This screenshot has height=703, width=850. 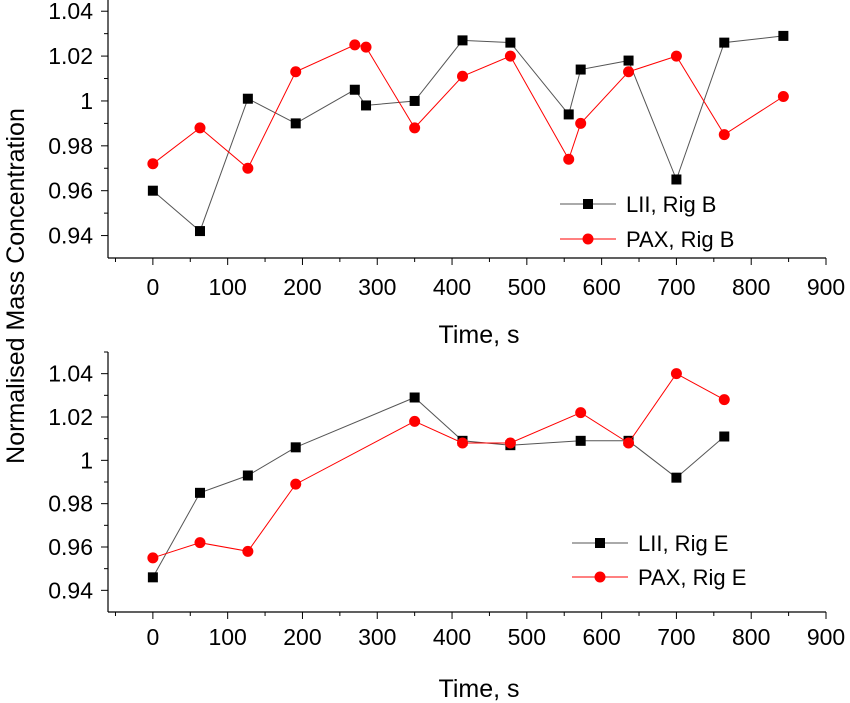 I want to click on legend-label: PAX, Rig E, so click(x=692, y=577).